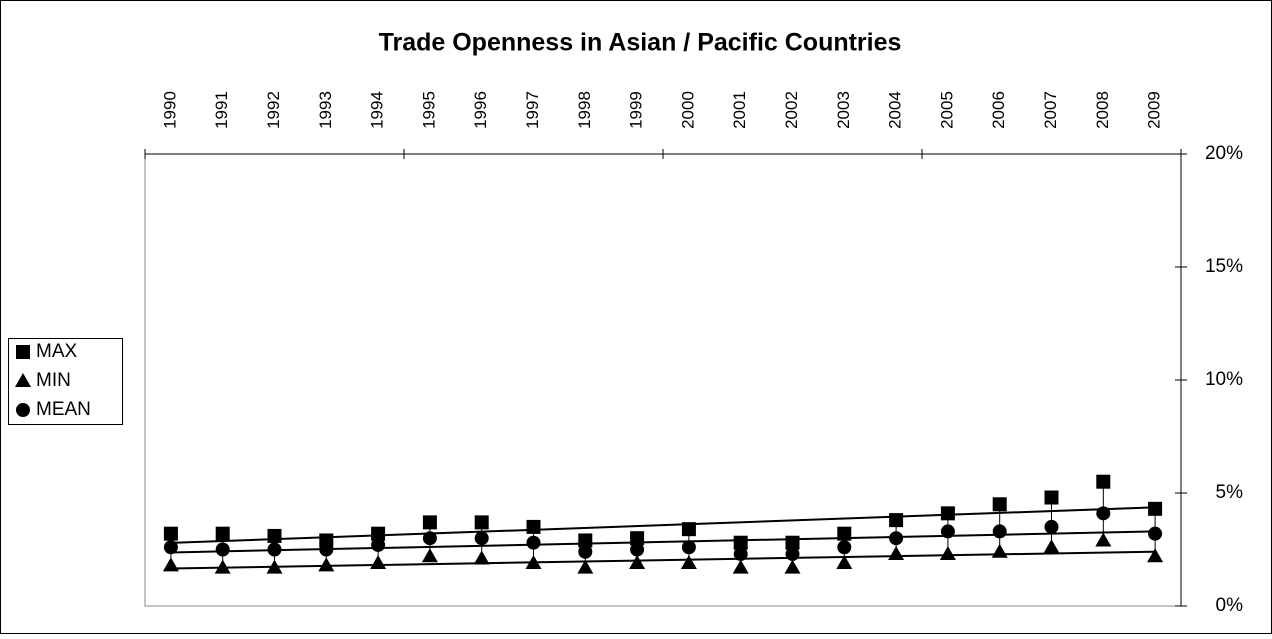 This screenshot has height=639, width=1272. What do you see at coordinates (843, 110) in the screenshot?
I see `x-tick-label: 2003` at bounding box center [843, 110].